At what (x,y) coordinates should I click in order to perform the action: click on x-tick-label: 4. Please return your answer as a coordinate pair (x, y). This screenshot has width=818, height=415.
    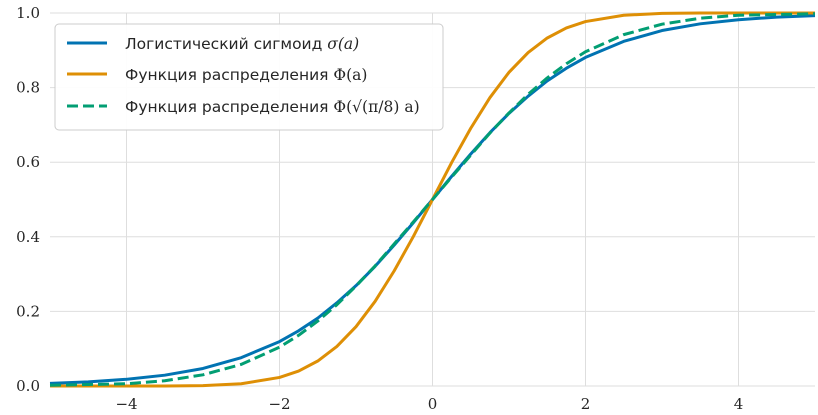
    Looking at the image, I should click on (739, 404).